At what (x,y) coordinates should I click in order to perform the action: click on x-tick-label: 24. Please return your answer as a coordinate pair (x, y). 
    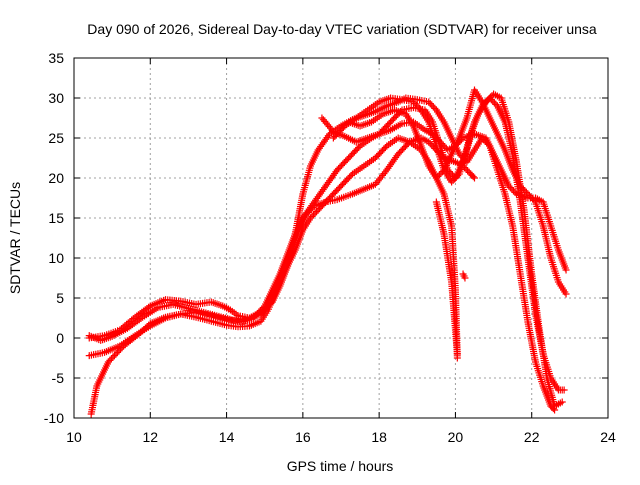
    Looking at the image, I should click on (608, 437).